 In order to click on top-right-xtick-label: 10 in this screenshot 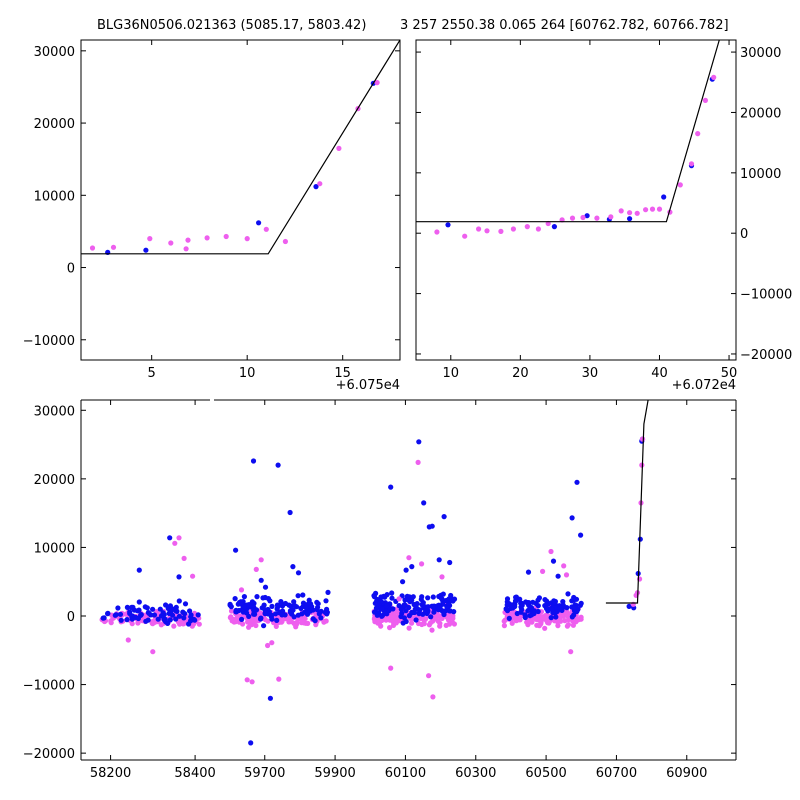, I will do `click(451, 373)`.